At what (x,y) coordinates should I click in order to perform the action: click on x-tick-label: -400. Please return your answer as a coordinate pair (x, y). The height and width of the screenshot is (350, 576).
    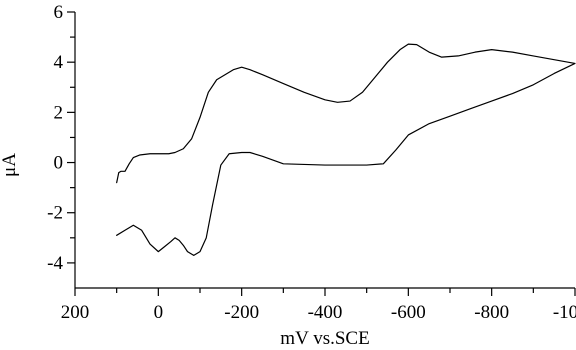
    Looking at the image, I should click on (325, 312).